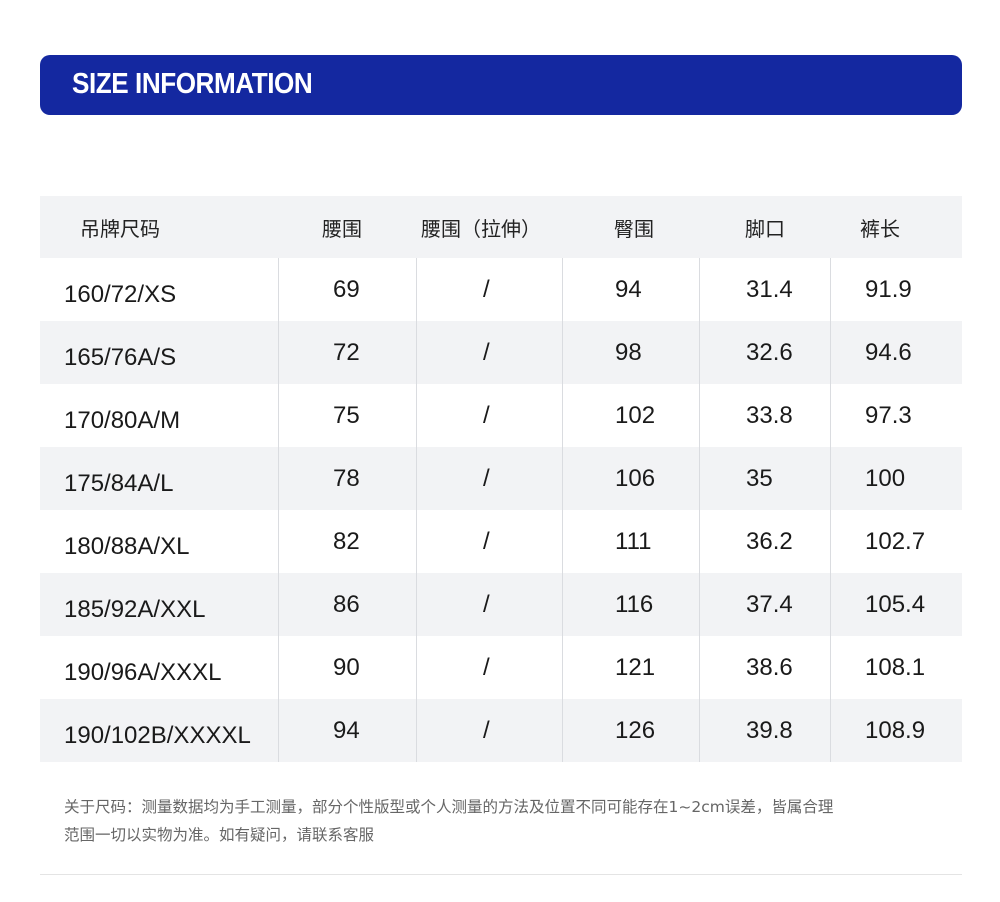 This screenshot has height=902, width=1000. Describe the element at coordinates (127, 546) in the screenshot. I see `cell-size: 180/88A/XL` at that location.